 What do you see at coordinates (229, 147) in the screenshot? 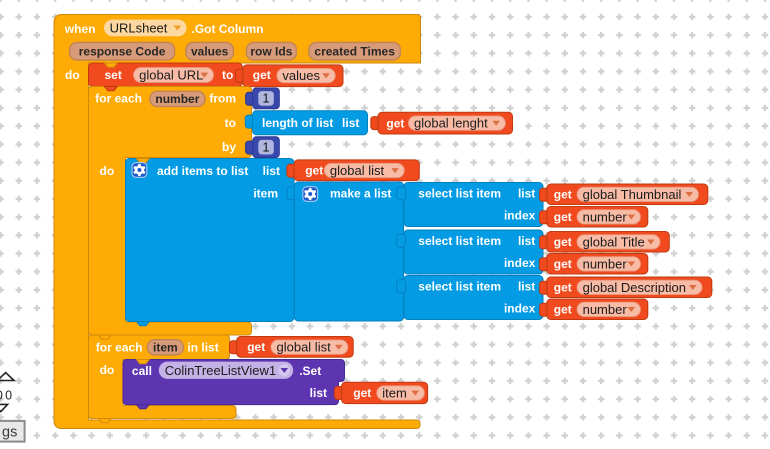
I see `svg-text: by` at bounding box center [229, 147].